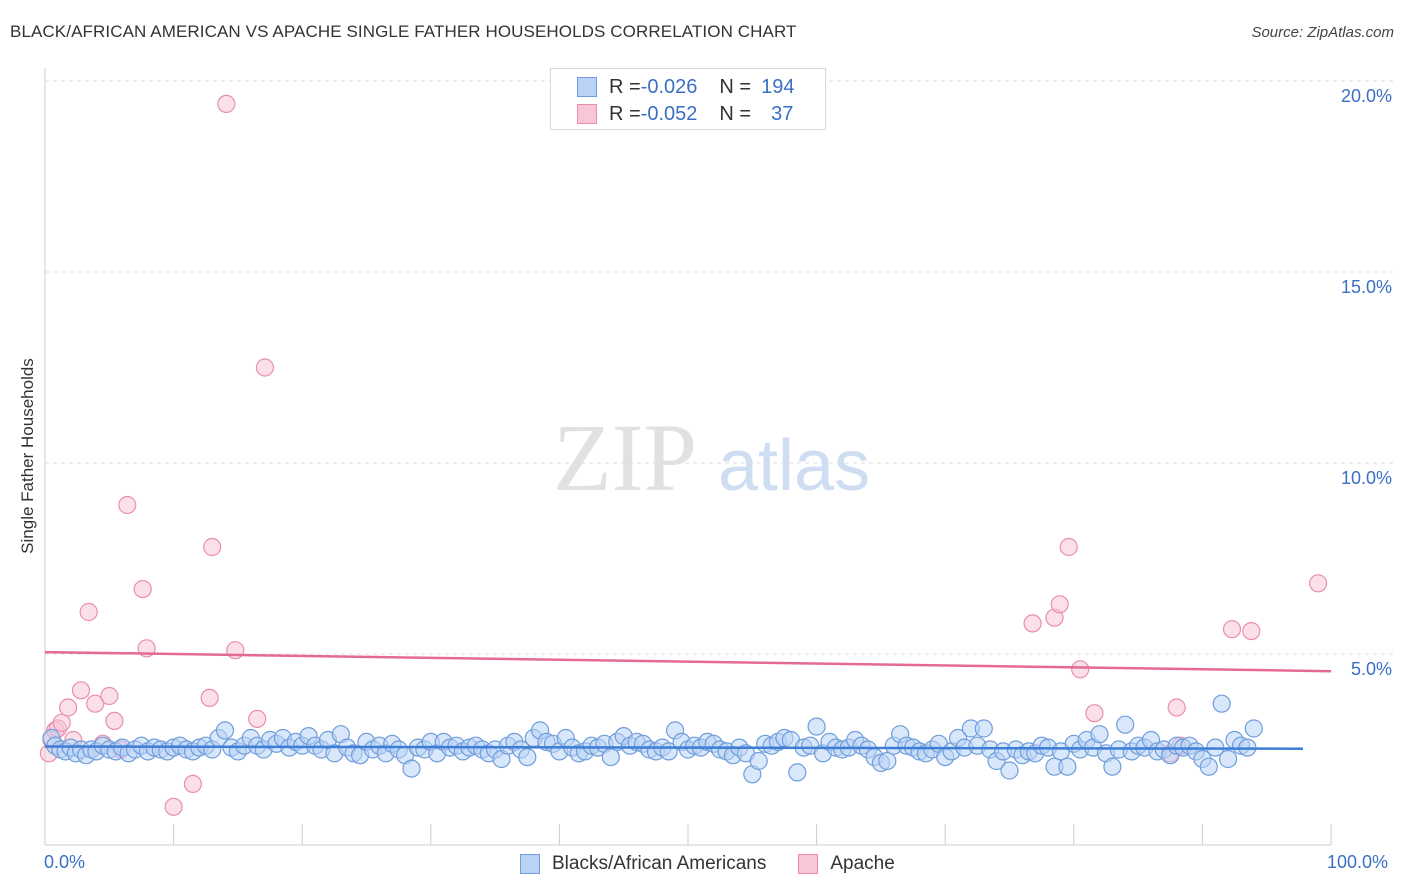  What do you see at coordinates (669, 86) in the screenshot?
I see `r-value: -0.026` at bounding box center [669, 86].